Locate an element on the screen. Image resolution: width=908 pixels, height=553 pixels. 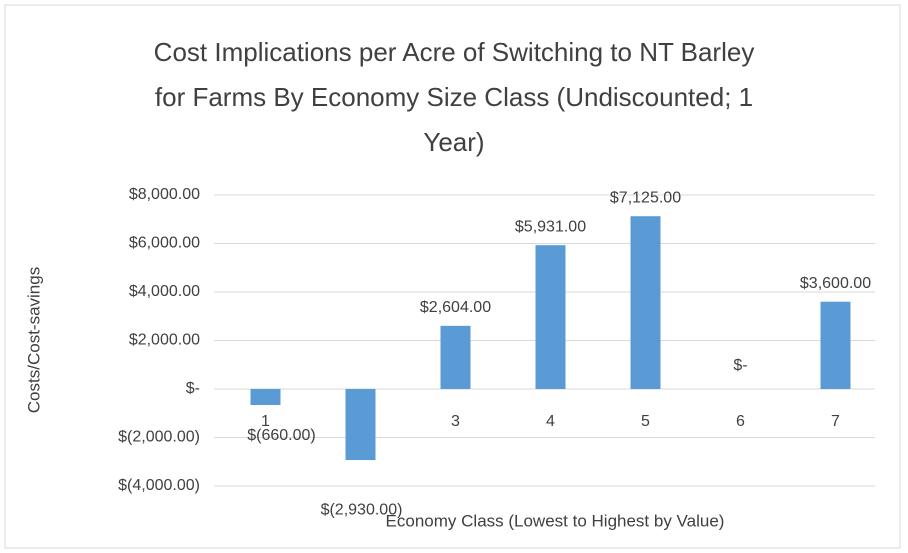
value-label: $(660.00) is located at coordinates (281, 435).